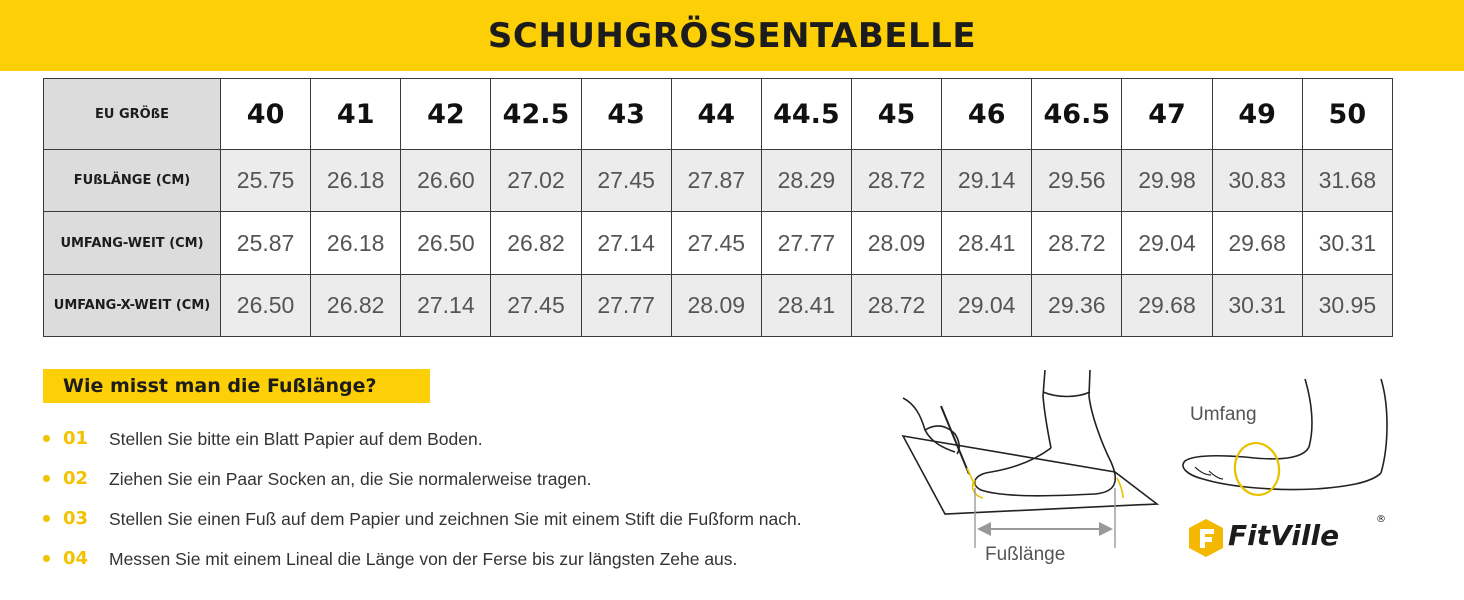  What do you see at coordinates (76, 478) in the screenshot?
I see `step-number: 02` at bounding box center [76, 478].